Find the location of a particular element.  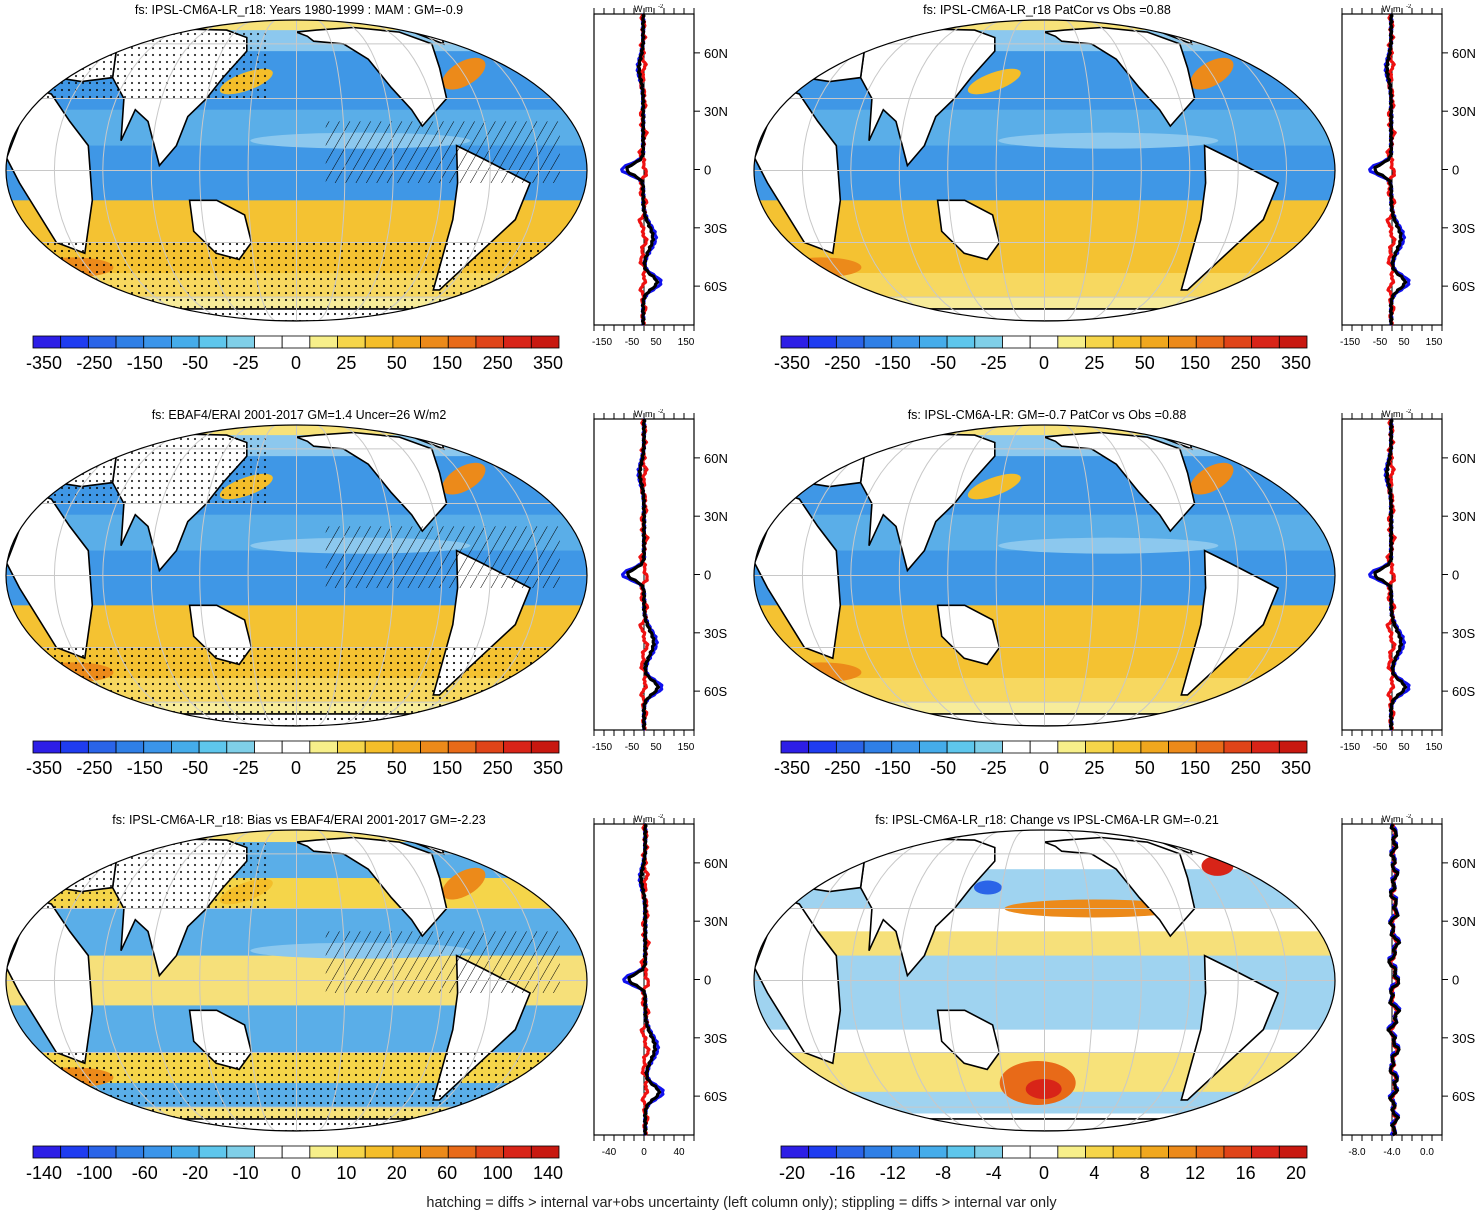

colorbar-label: -140 is located at coordinates (44, 1173).